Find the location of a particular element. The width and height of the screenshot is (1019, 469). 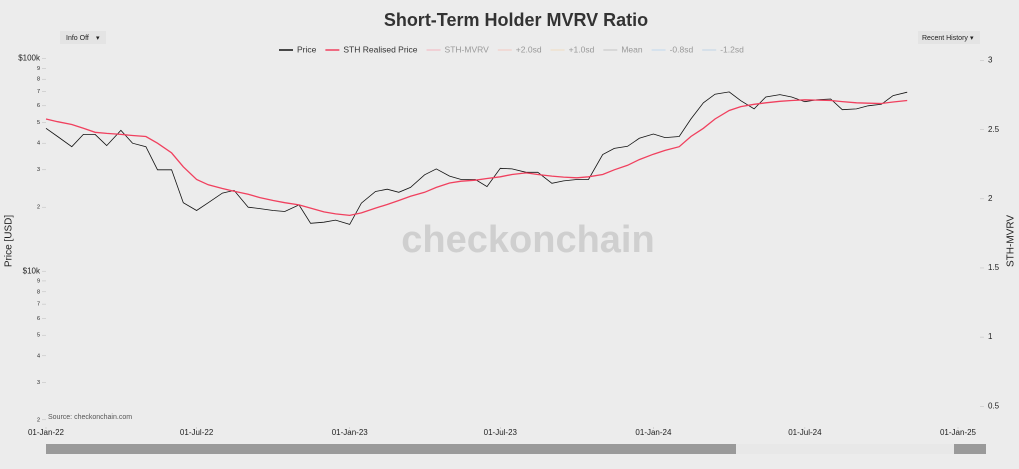

x-tick-label: 01-Jan-23 is located at coordinates (350, 432).